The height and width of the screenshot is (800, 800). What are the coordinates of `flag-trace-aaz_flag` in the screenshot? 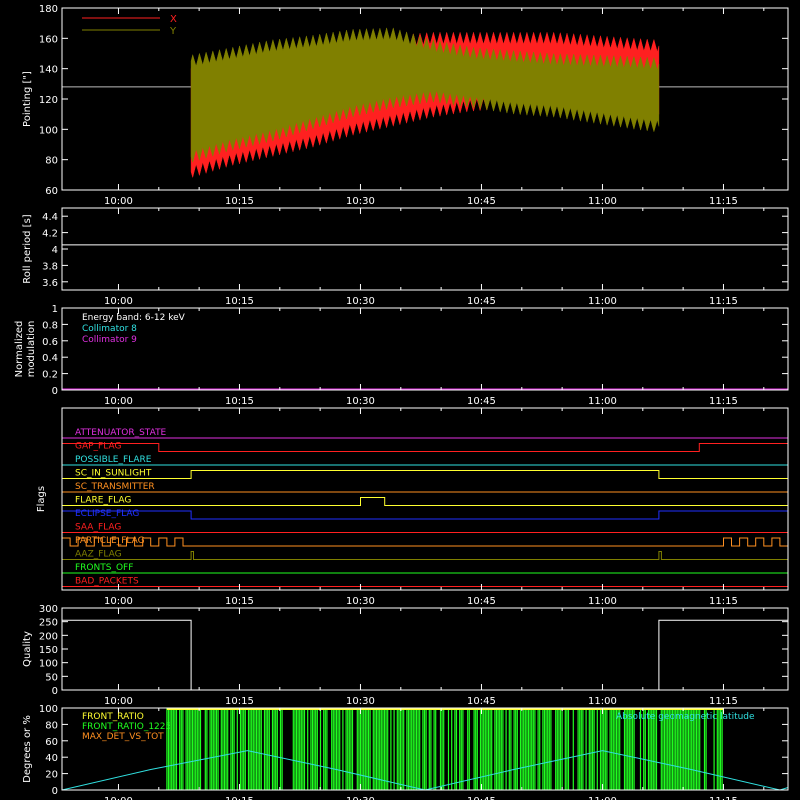 It's located at (425, 555).